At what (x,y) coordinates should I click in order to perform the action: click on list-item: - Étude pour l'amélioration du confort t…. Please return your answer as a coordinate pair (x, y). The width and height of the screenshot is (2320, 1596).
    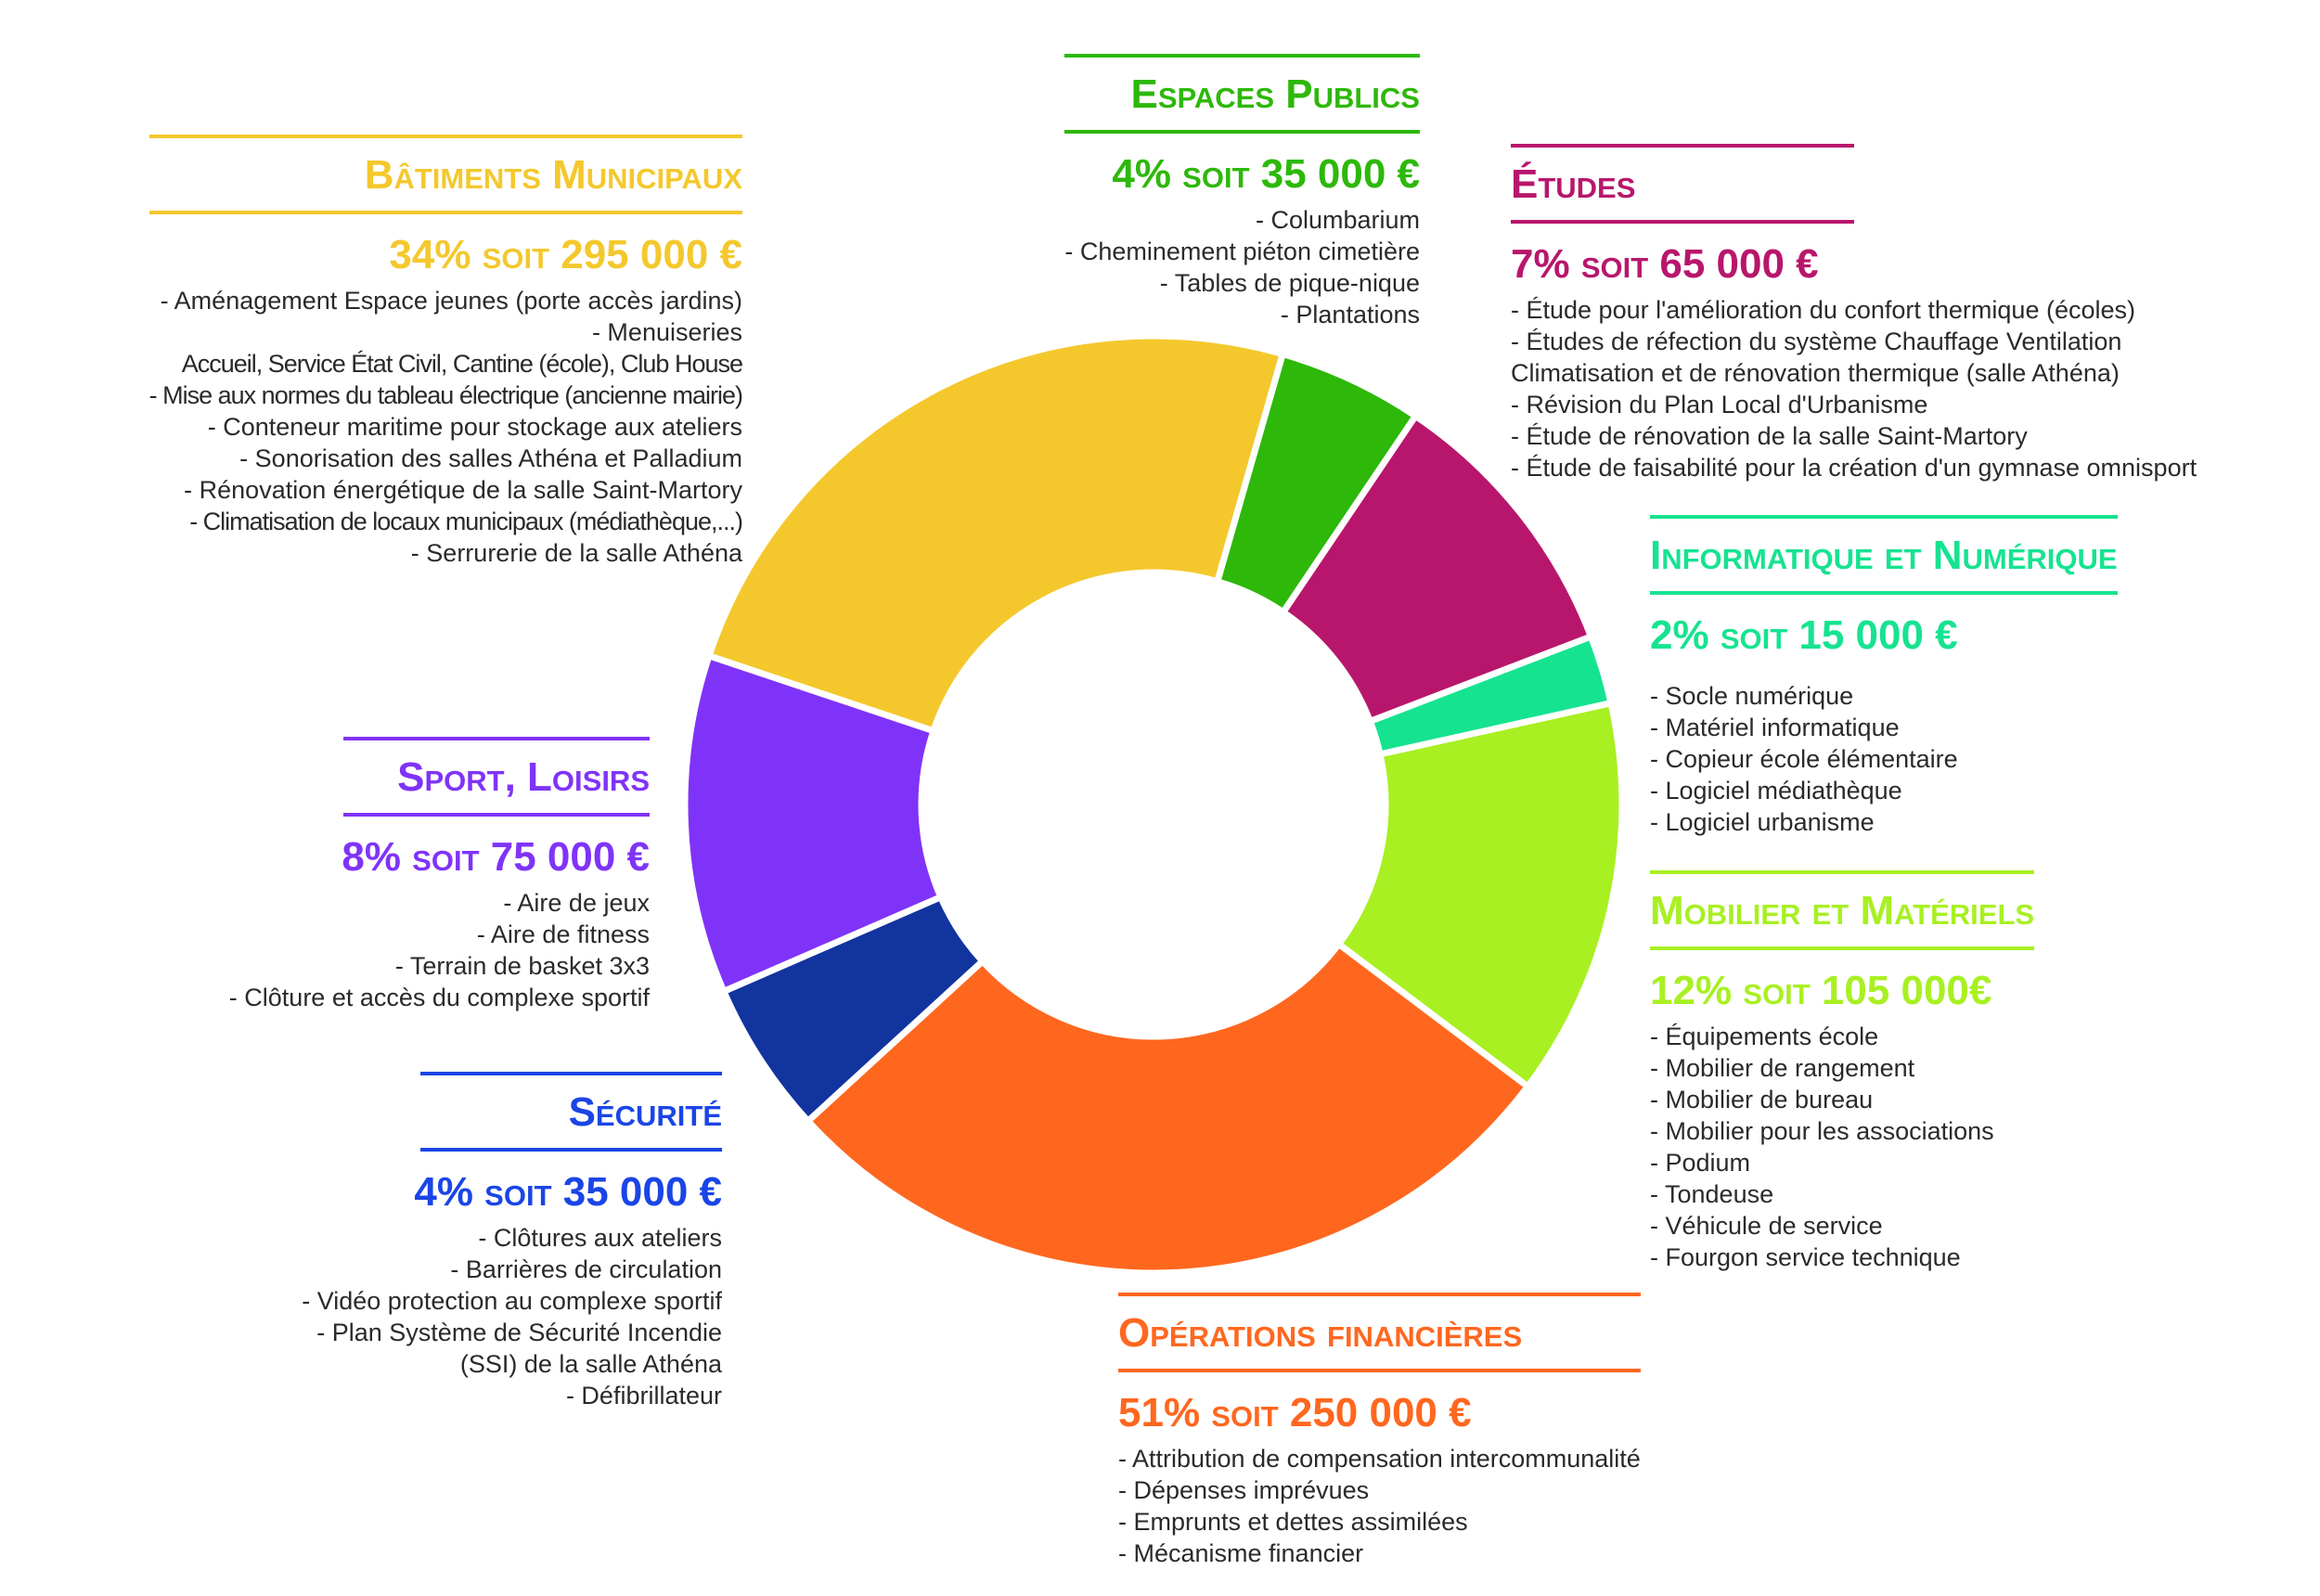
    Looking at the image, I should click on (1823, 310).